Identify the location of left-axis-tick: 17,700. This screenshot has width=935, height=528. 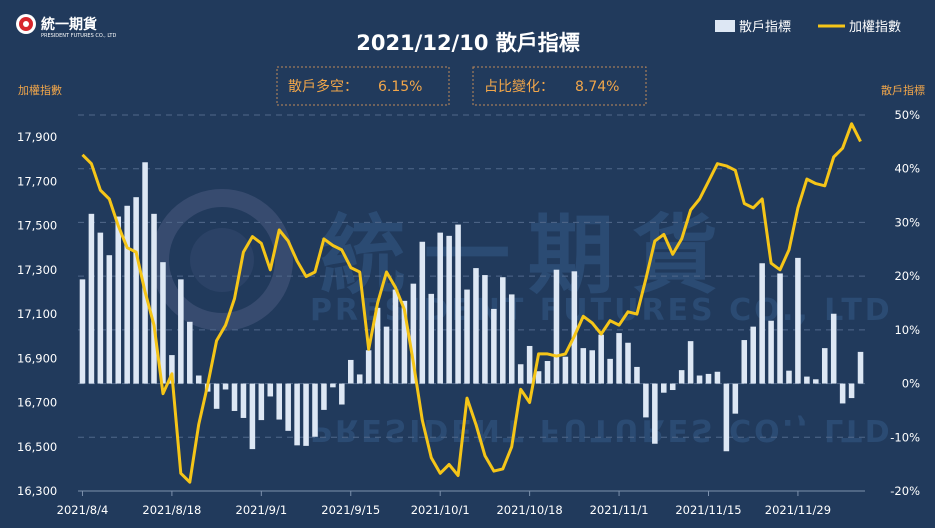
(37, 181).